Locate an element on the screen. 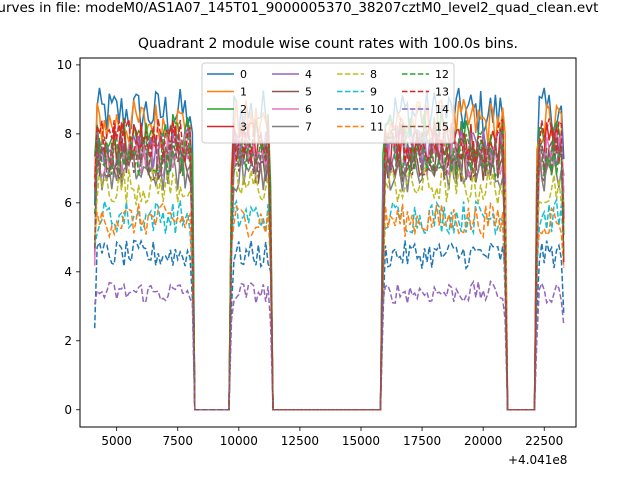 The height and width of the screenshot is (480, 640). x-tick-label: 10000 is located at coordinates (239, 441).